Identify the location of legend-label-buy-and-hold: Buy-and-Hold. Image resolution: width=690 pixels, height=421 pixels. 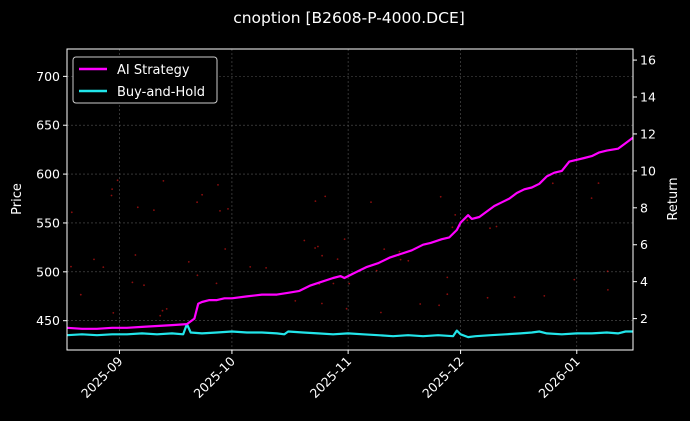
(161, 92).